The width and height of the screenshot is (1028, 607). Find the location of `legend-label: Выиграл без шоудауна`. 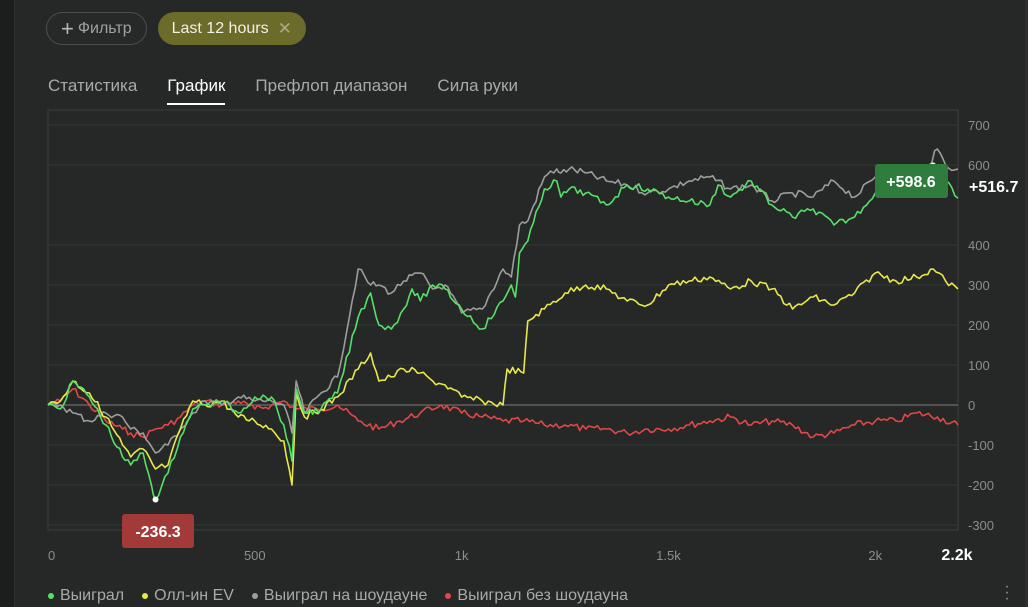

legend-label: Выиграл без шоудауна is located at coordinates (543, 595).